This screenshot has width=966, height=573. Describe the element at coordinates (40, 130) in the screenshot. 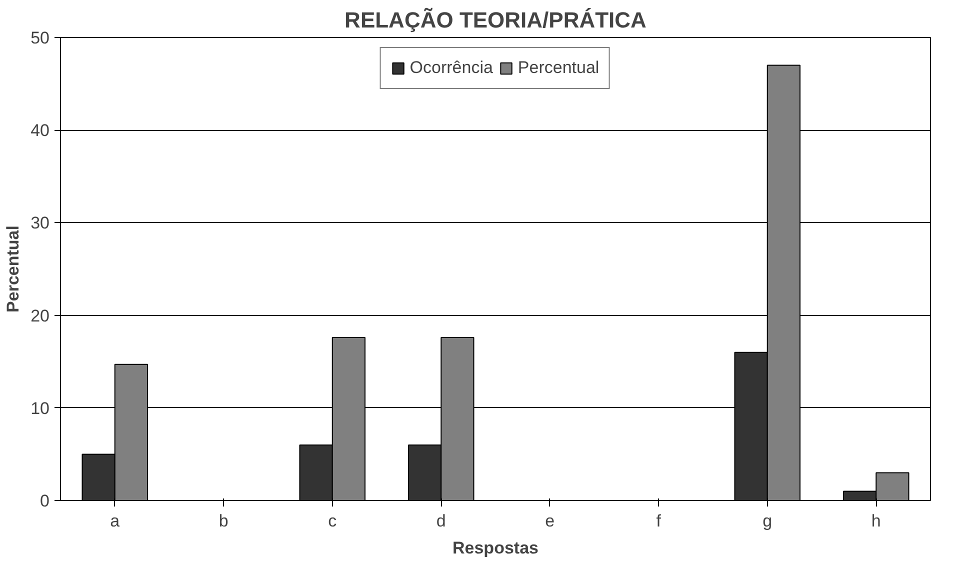

I see `y-tick-label: 40` at that location.